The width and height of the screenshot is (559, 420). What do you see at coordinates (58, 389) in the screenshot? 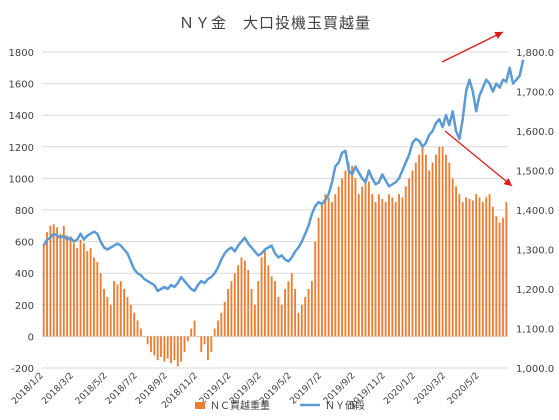
I see `x-tick-label: 2018/3/2` at bounding box center [58, 389].